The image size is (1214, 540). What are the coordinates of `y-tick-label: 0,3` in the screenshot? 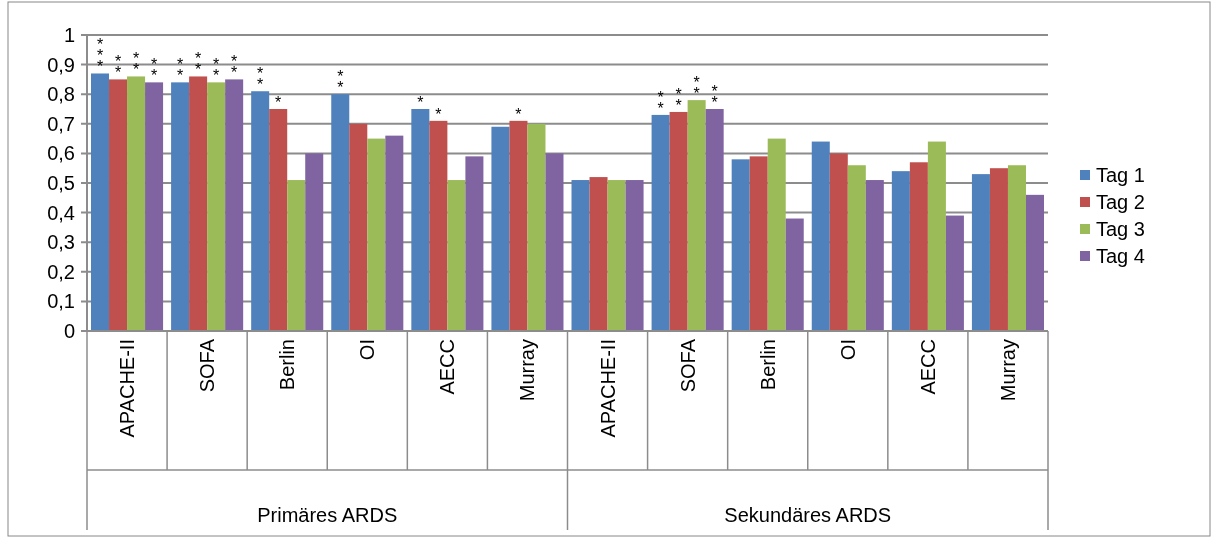 It's located at (61, 242).